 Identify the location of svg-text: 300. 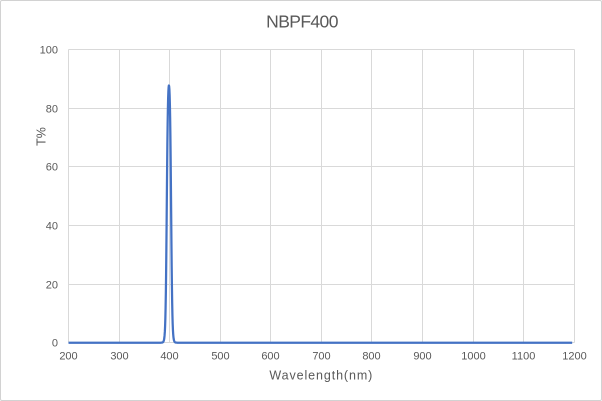
(119, 357).